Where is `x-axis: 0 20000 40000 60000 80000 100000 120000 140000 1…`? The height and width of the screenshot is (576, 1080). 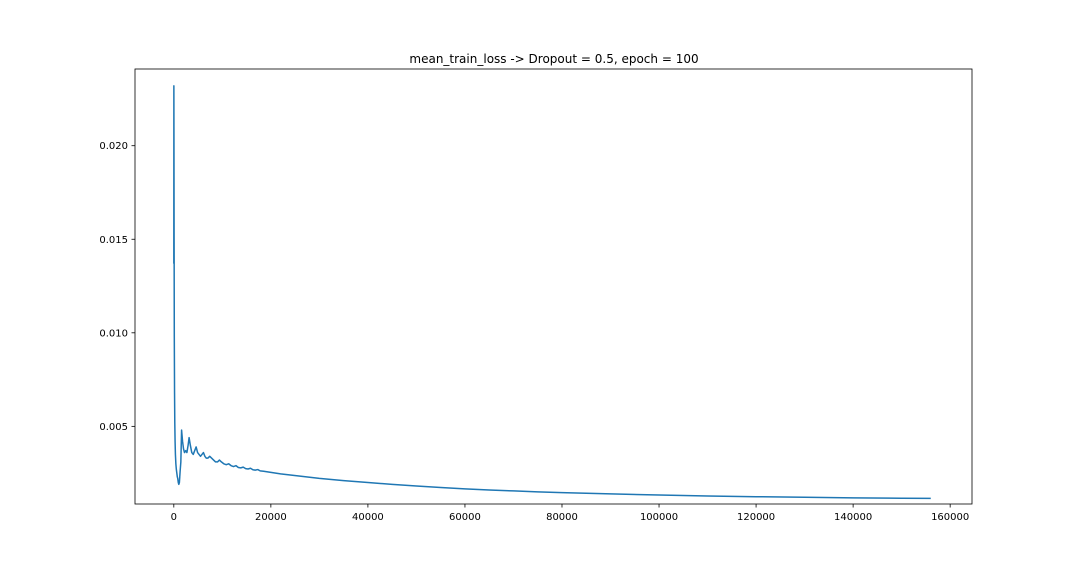
x-axis: 0 20000 40000 60000 80000 100000 120000 140000 1… is located at coordinates (570, 513).